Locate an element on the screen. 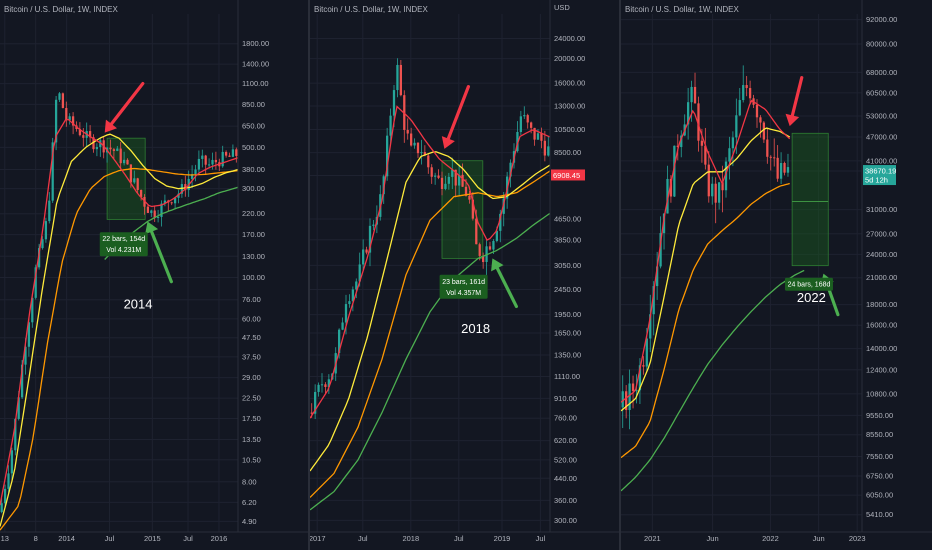 This screenshot has width=932, height=550. price-tick-label: 300.00 is located at coordinates (253, 188).